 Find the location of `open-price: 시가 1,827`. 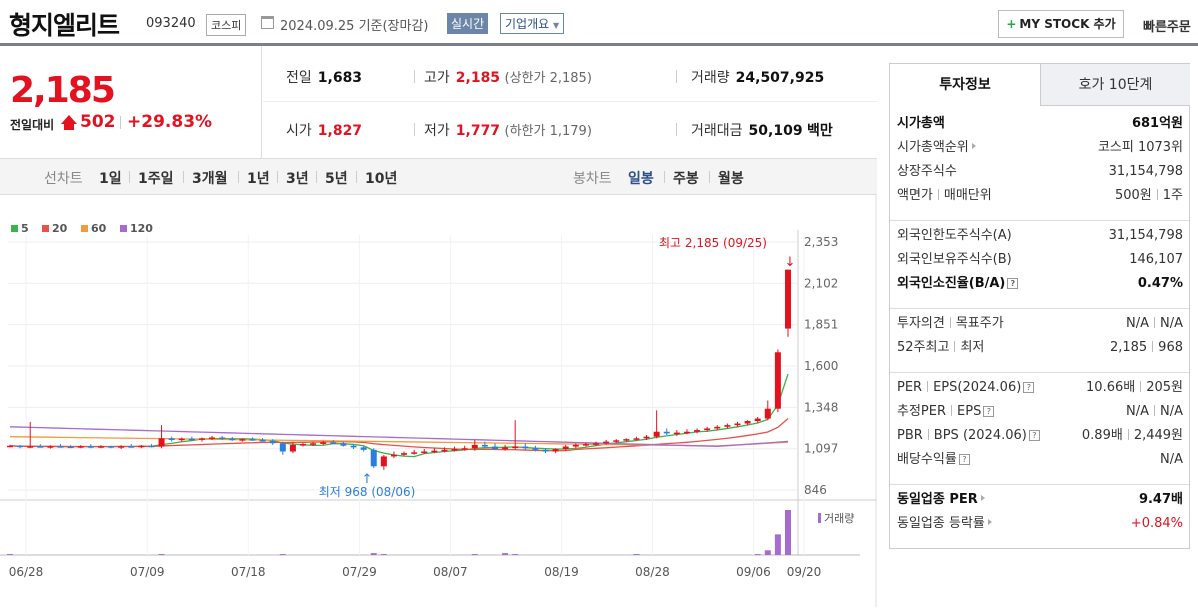

open-price: 시가 1,827 is located at coordinates (324, 131).